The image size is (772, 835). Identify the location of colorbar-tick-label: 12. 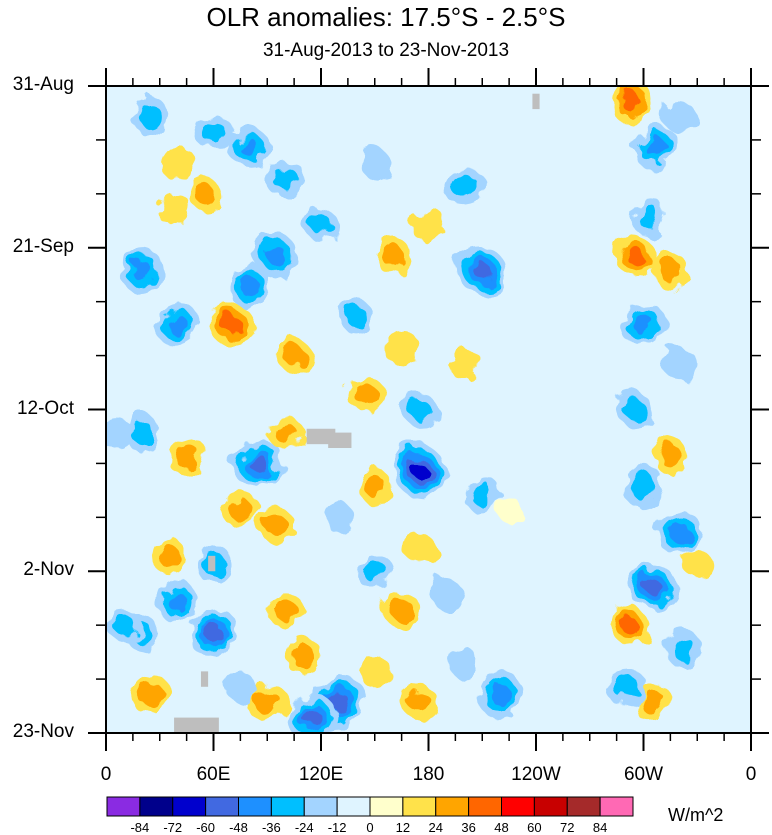
(403, 827).